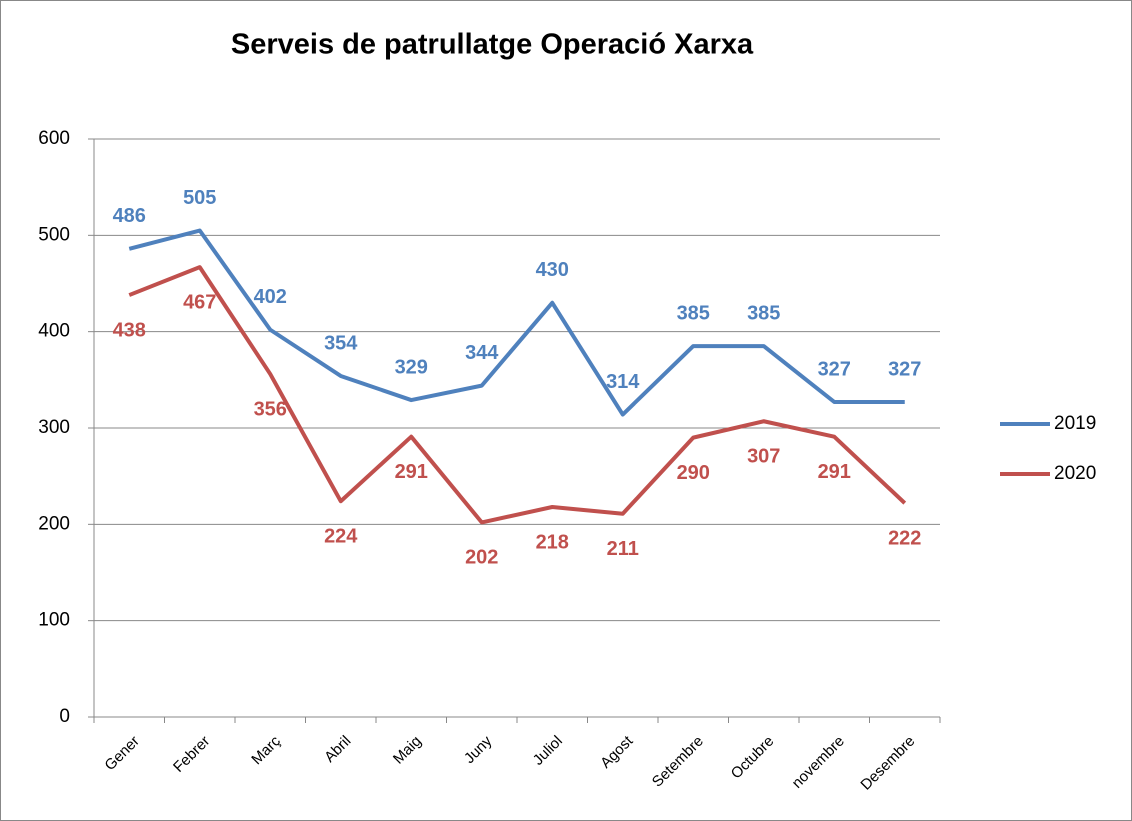  Describe the element at coordinates (481, 558) in the screenshot. I see `data-label: 202` at that location.